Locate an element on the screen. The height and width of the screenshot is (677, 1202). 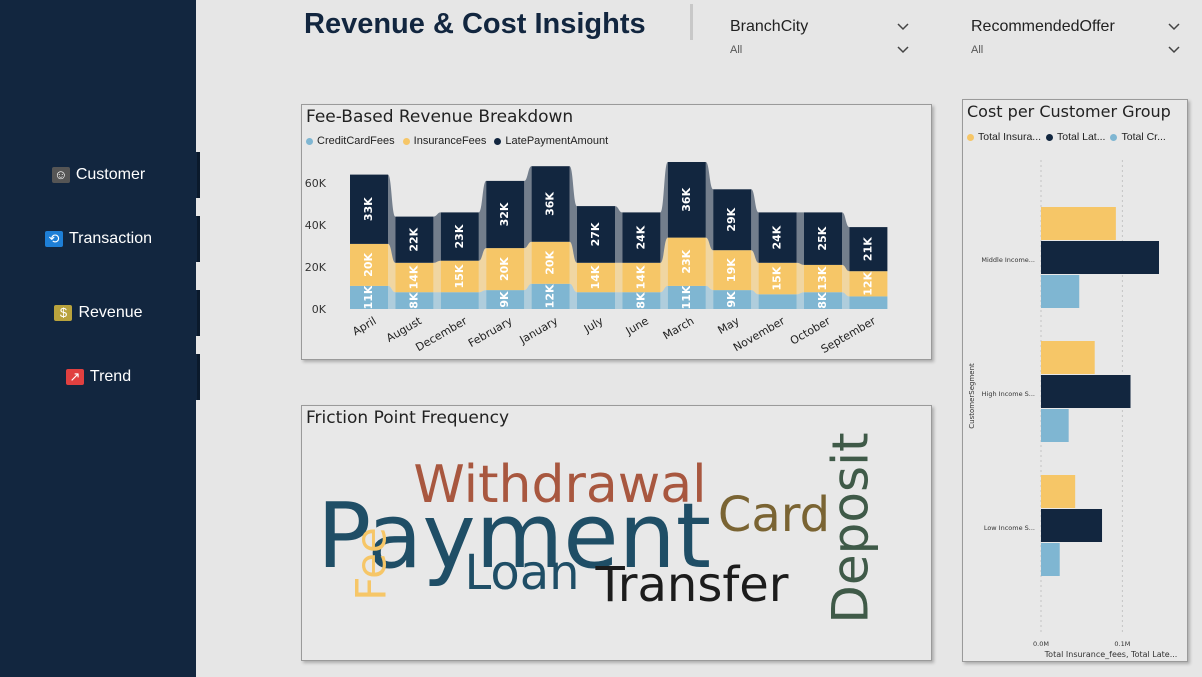
data-label: 21K is located at coordinates (867, 249).